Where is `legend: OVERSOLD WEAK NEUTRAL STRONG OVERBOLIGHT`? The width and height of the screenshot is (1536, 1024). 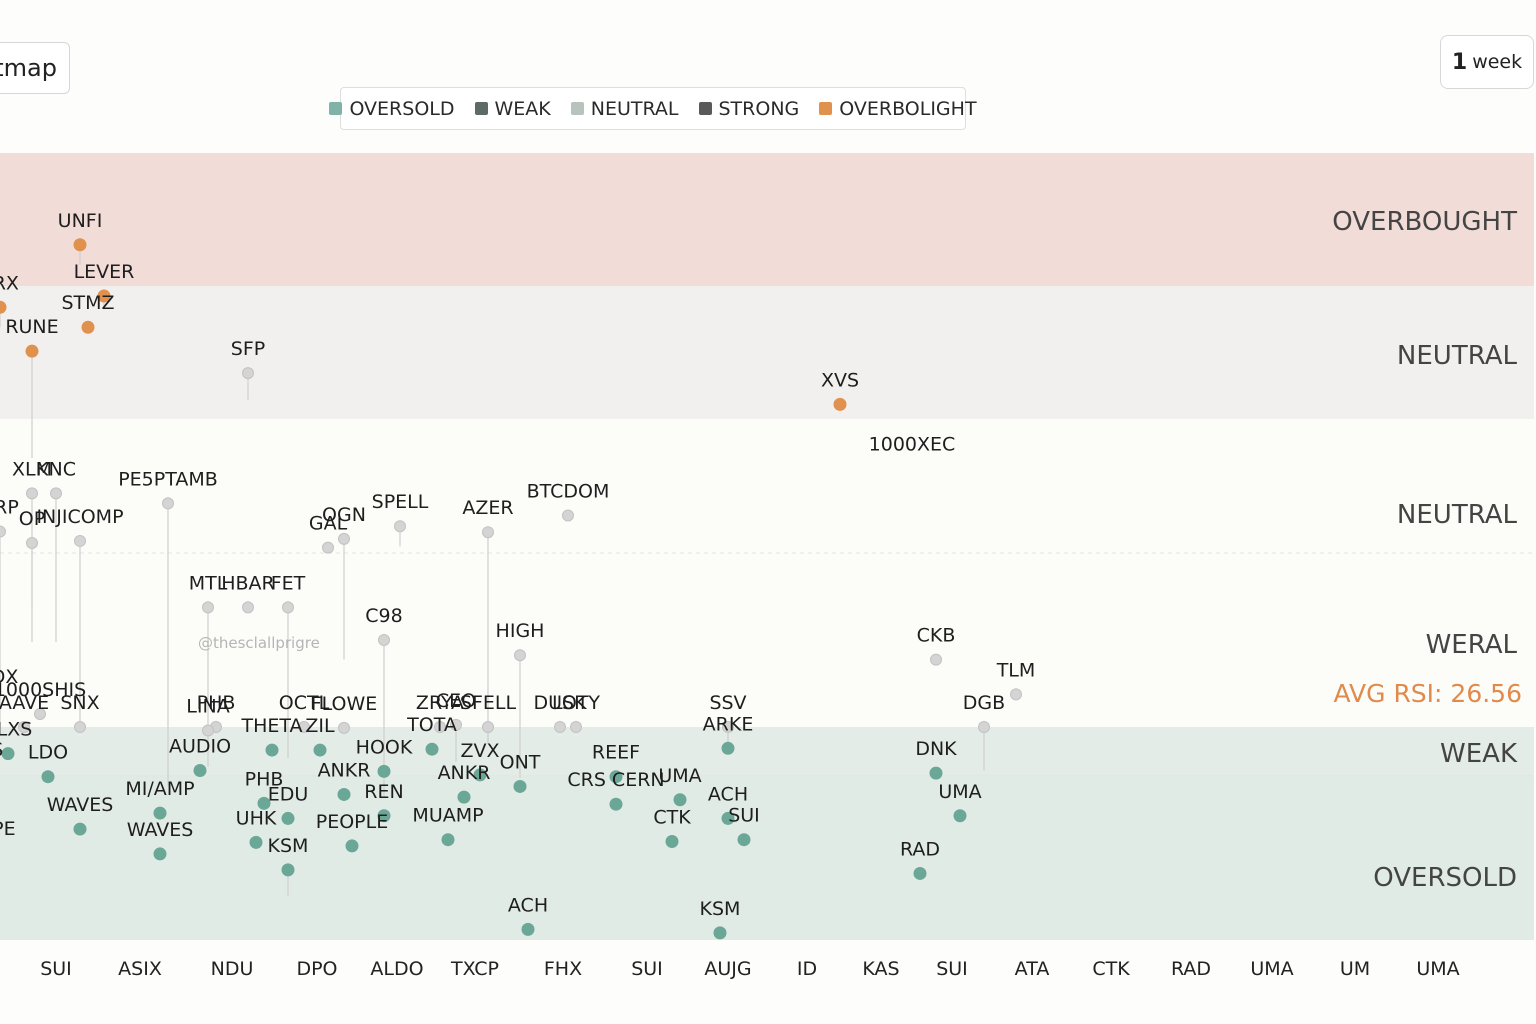
legend: OVERSOLD WEAK NEUTRAL STRONG OVERBOLIGHT is located at coordinates (653, 108).